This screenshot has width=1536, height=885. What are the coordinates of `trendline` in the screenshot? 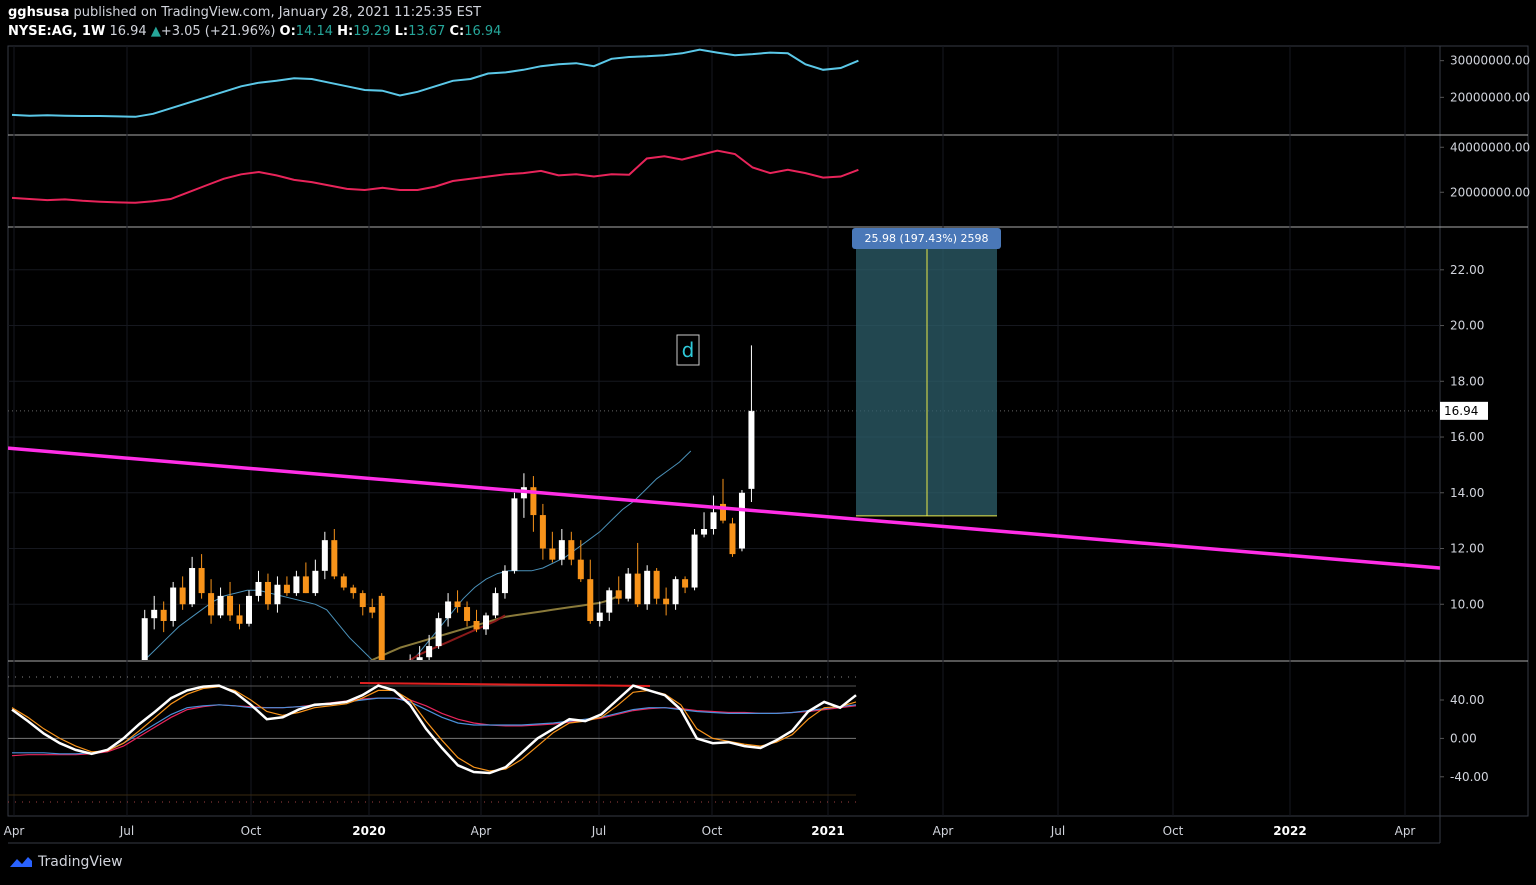 It's located at (724, 508).